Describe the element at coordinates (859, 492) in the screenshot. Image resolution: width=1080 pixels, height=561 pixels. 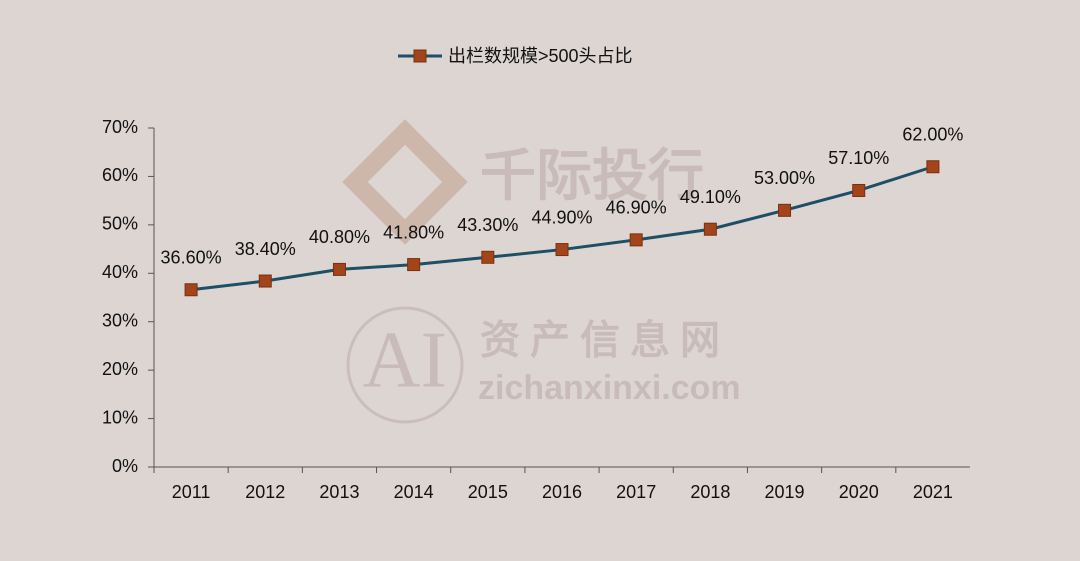
I see `x-tick-label: 2020` at that location.